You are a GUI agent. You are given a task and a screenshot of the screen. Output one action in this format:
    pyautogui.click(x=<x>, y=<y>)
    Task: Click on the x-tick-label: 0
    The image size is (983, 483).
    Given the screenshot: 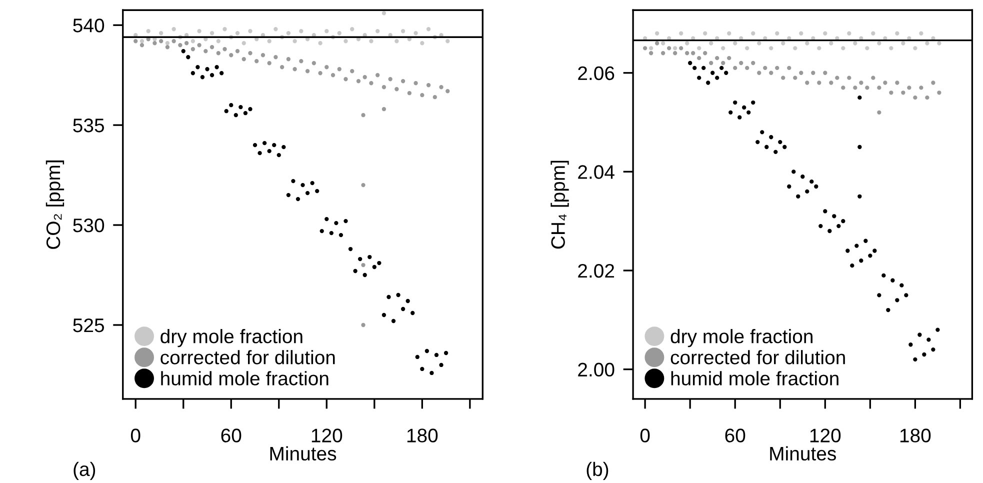 What is the action you would take?
    pyautogui.click(x=645, y=435)
    